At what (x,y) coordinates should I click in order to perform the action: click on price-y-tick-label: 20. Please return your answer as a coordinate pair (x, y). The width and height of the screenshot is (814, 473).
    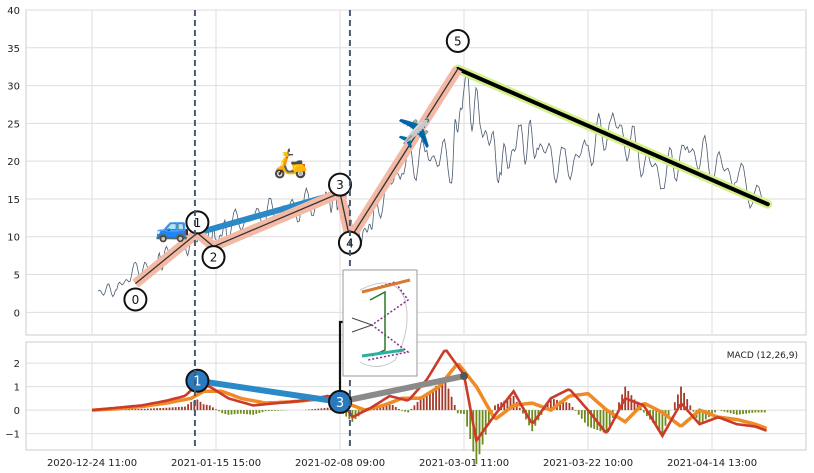
    Looking at the image, I should click on (13, 162).